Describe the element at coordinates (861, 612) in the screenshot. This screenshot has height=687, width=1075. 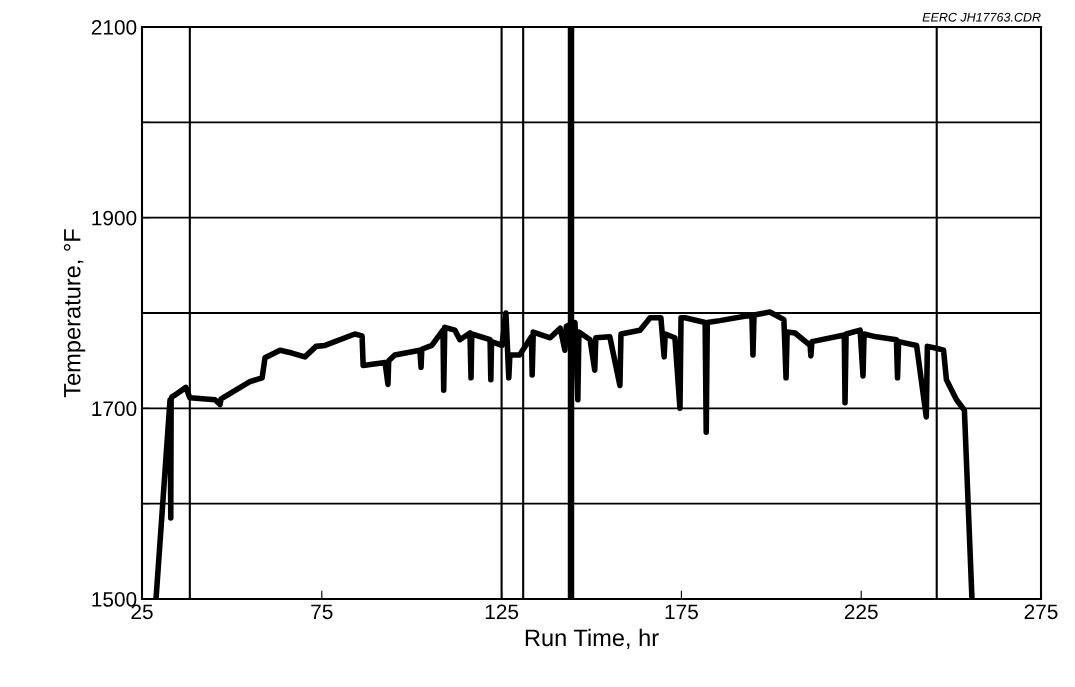
I see `x-tick-label: 225` at that location.